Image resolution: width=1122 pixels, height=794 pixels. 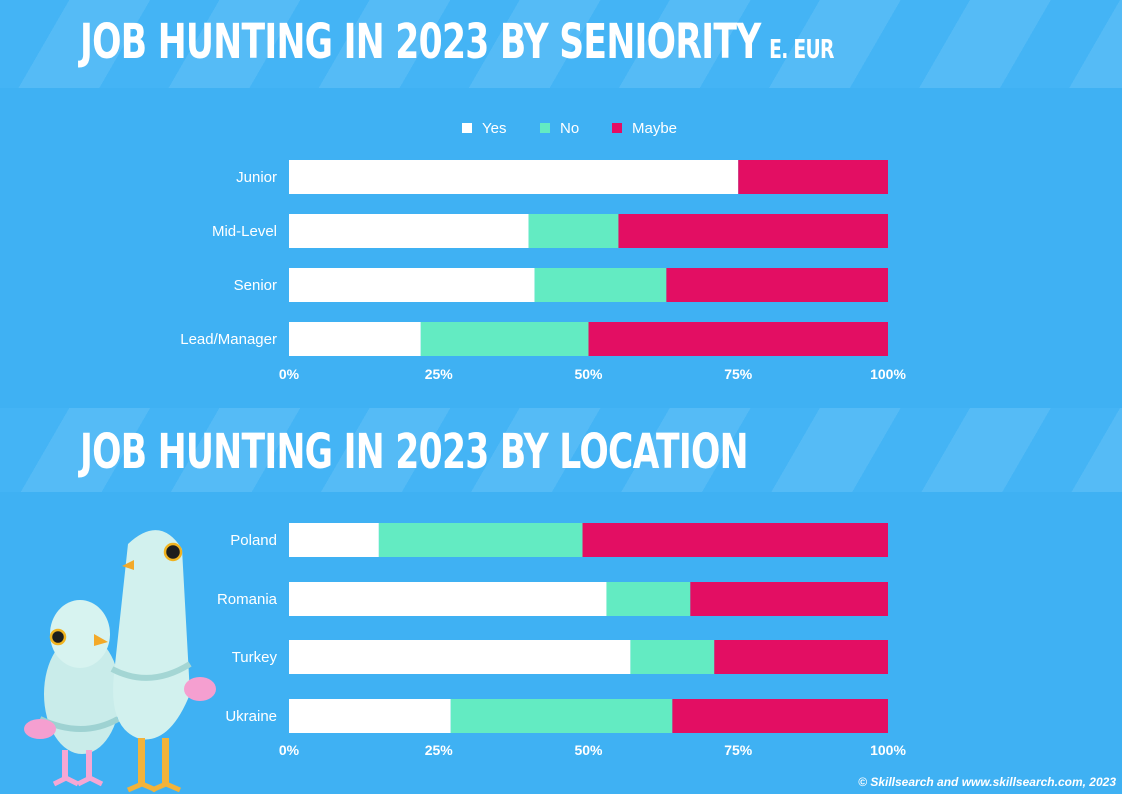 I want to click on seniority-bar-maybe-senior, so click(x=777, y=285).